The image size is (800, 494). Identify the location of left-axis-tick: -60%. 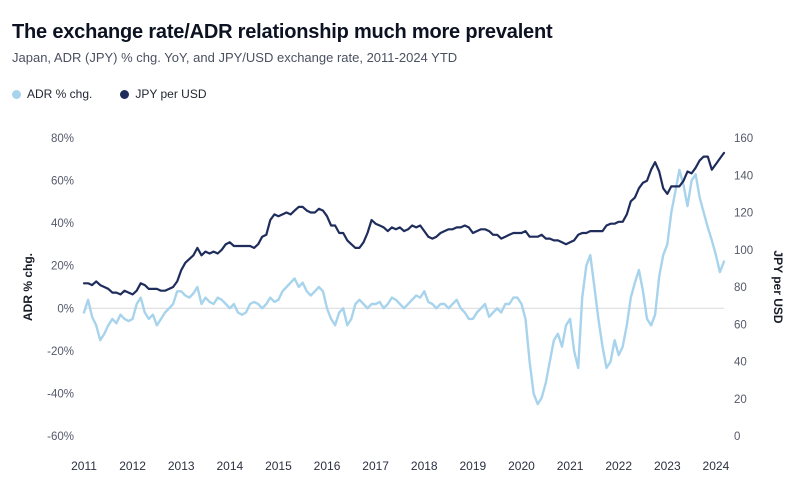
(60, 437).